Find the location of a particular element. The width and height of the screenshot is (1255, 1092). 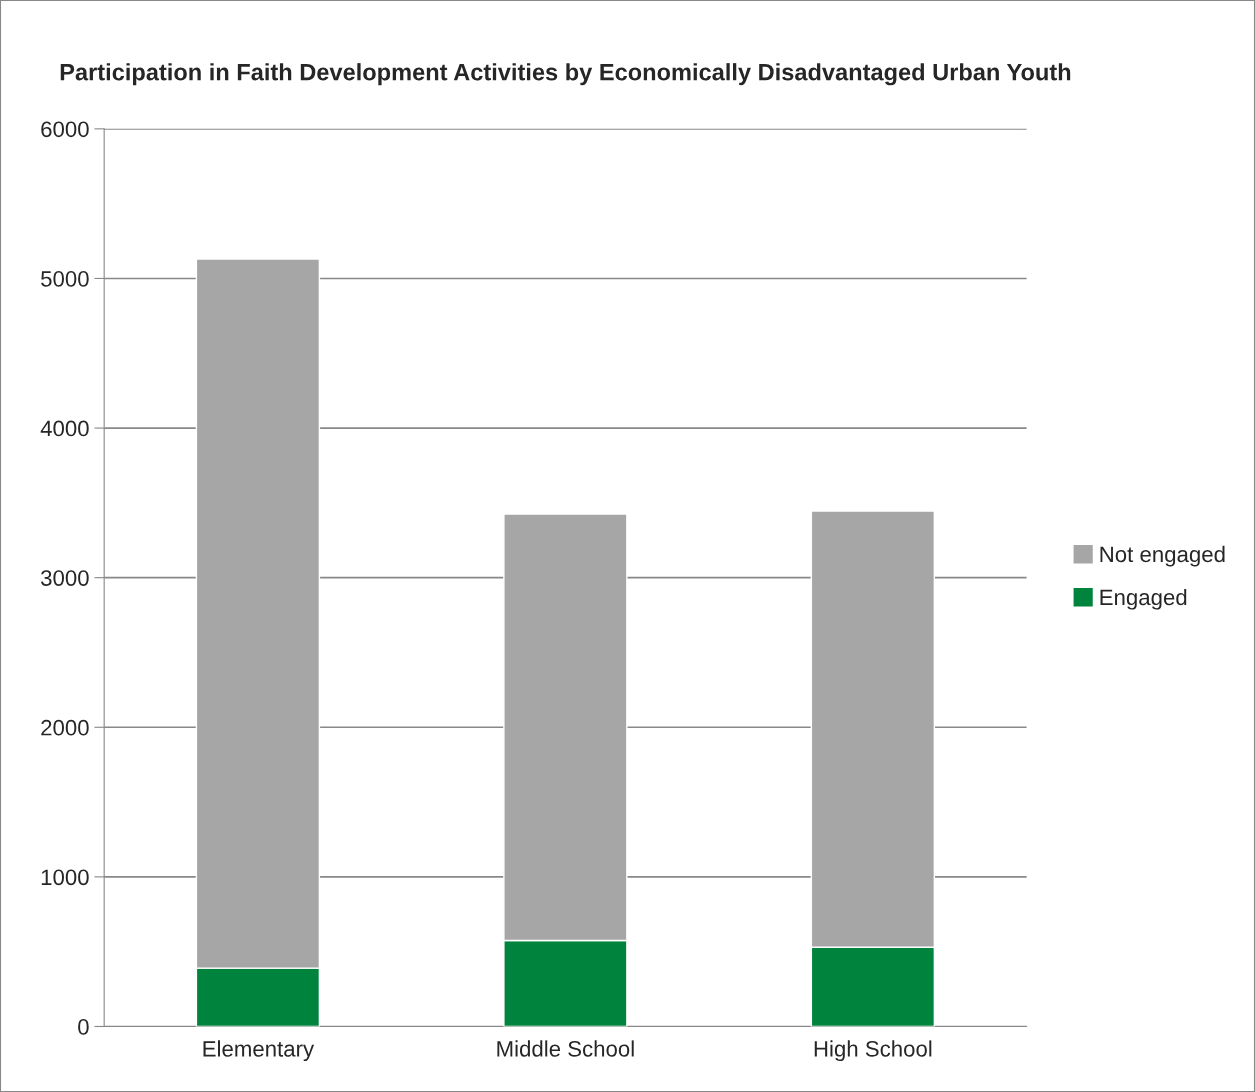

y-tick-label: 0 is located at coordinates (83, 1027).